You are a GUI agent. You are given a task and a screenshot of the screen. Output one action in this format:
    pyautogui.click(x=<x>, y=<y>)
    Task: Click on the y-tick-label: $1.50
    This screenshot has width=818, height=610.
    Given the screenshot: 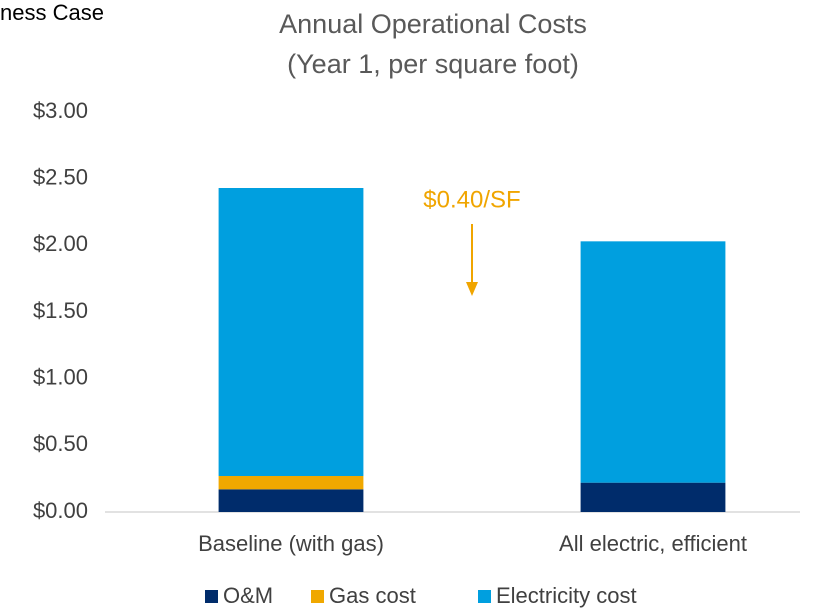 What is the action you would take?
    pyautogui.click(x=60, y=310)
    